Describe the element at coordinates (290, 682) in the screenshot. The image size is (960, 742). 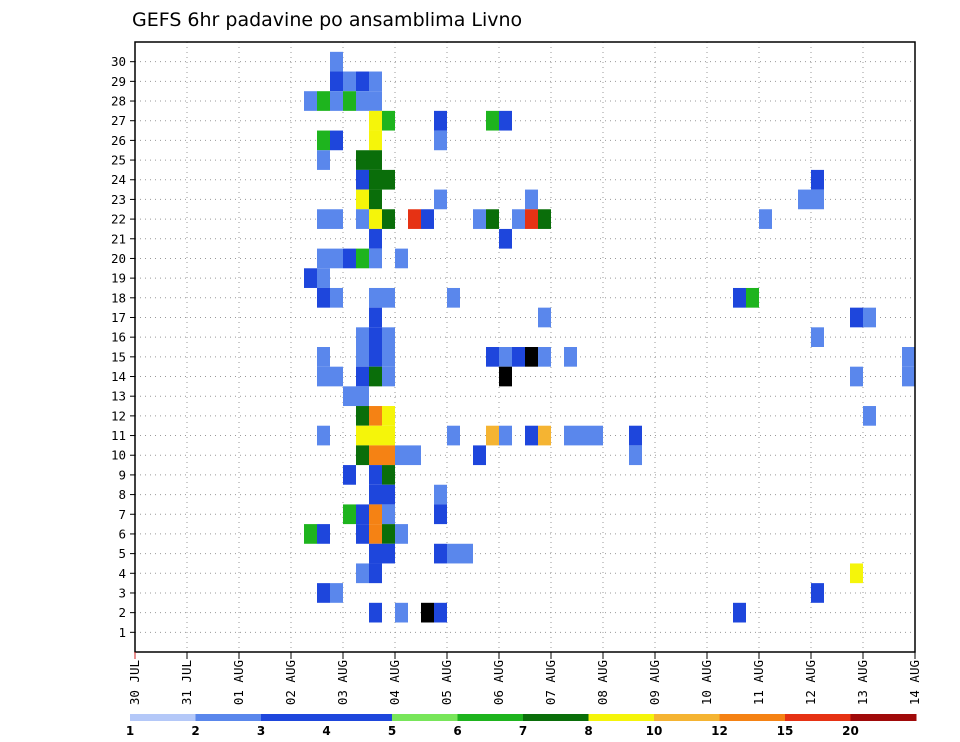
I see `x-tick-label: 02 AUG` at that location.